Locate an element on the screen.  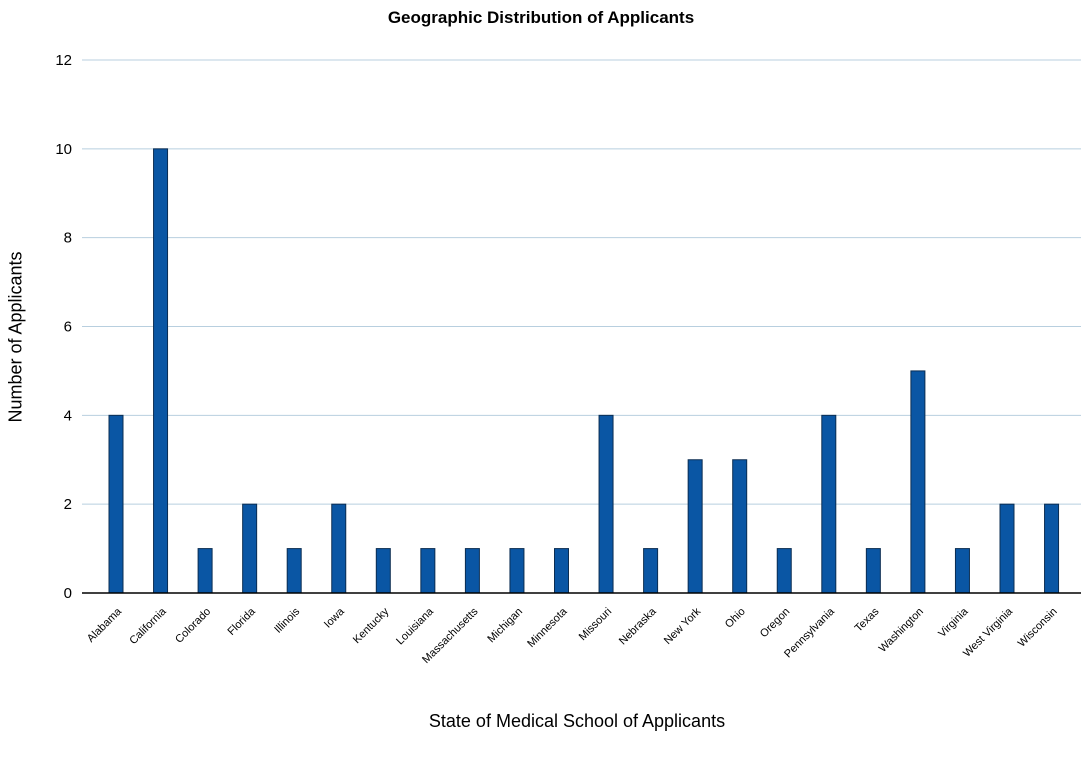
x-tick-label: Ohio is located at coordinates (735, 618).